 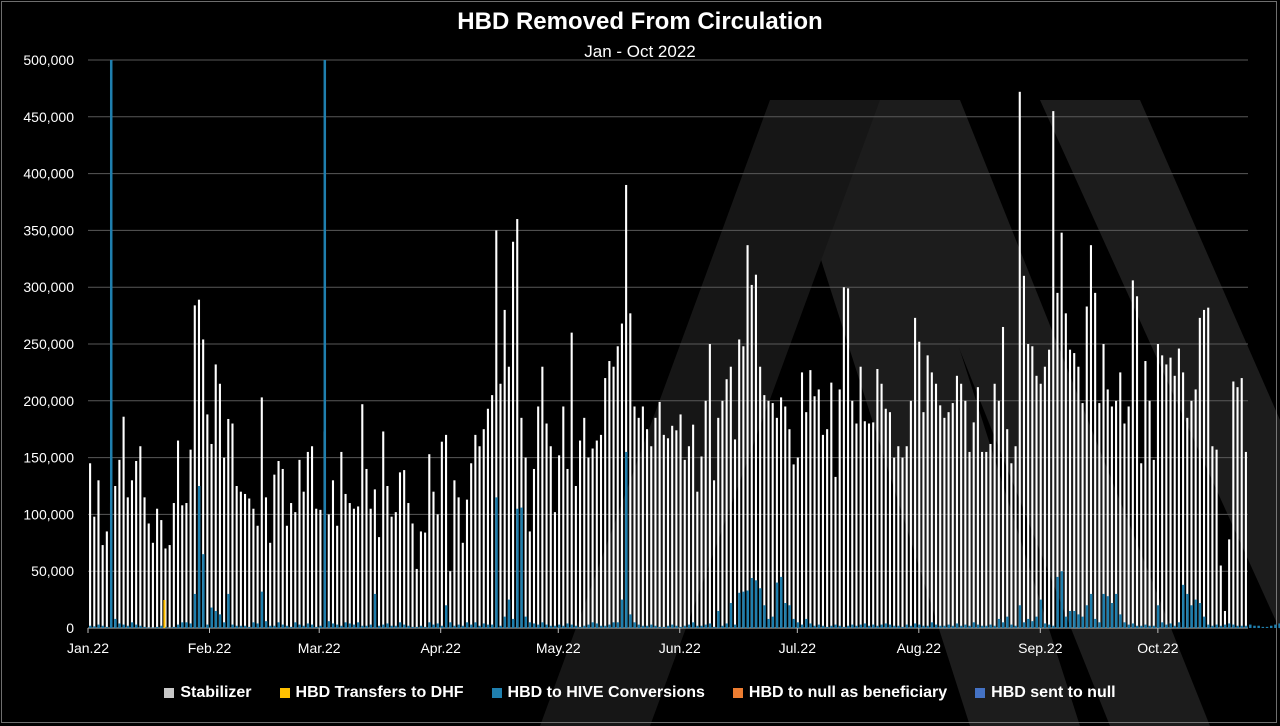 What do you see at coordinates (48, 117) in the screenshot?
I see `y-tick-label: 450,000` at bounding box center [48, 117].